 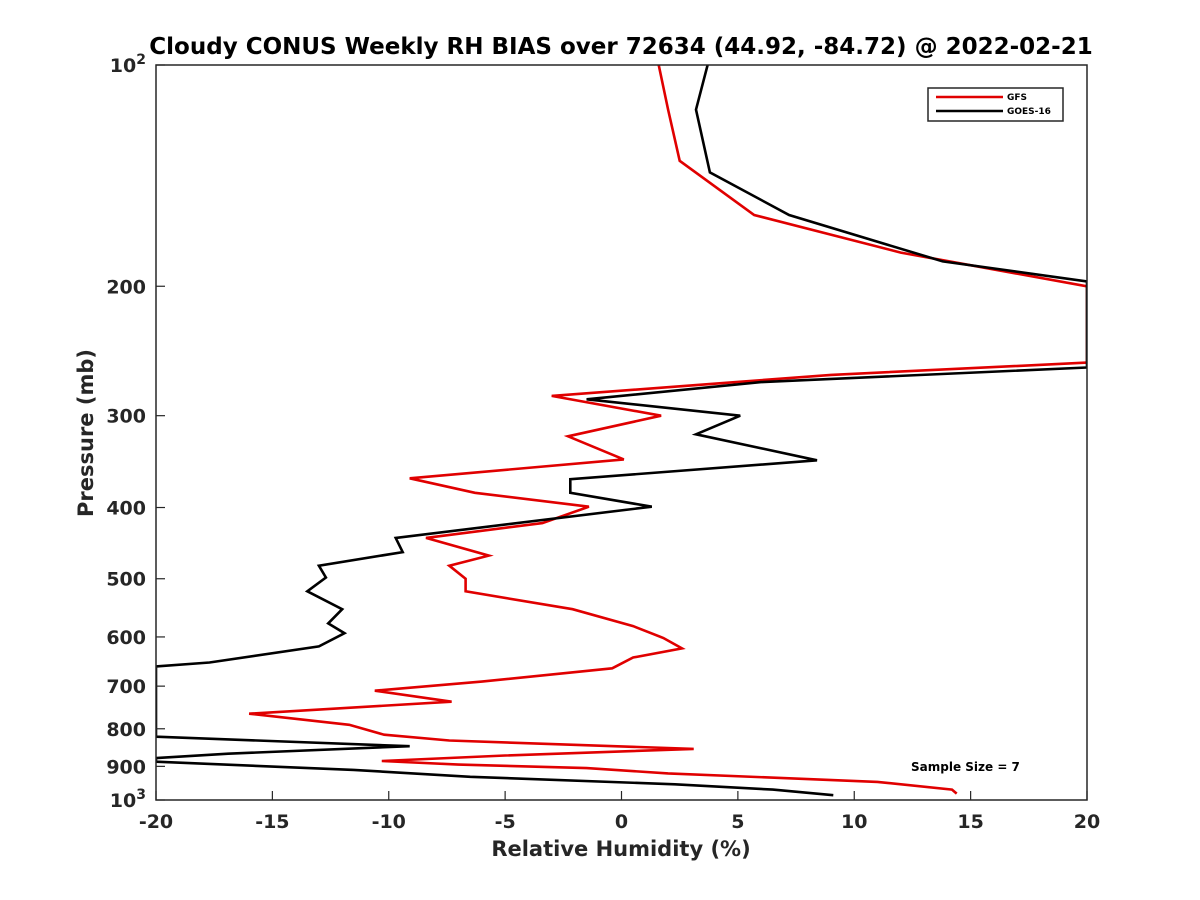 What do you see at coordinates (505, 822) in the screenshot?
I see `x-tick-label: -5` at bounding box center [505, 822].